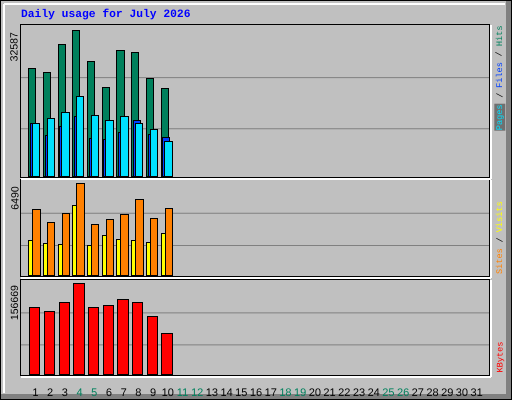 This screenshot has width=512, height=400. What do you see at coordinates (462, 393) in the screenshot?
I see `x-tick-label: 30` at bounding box center [462, 393].